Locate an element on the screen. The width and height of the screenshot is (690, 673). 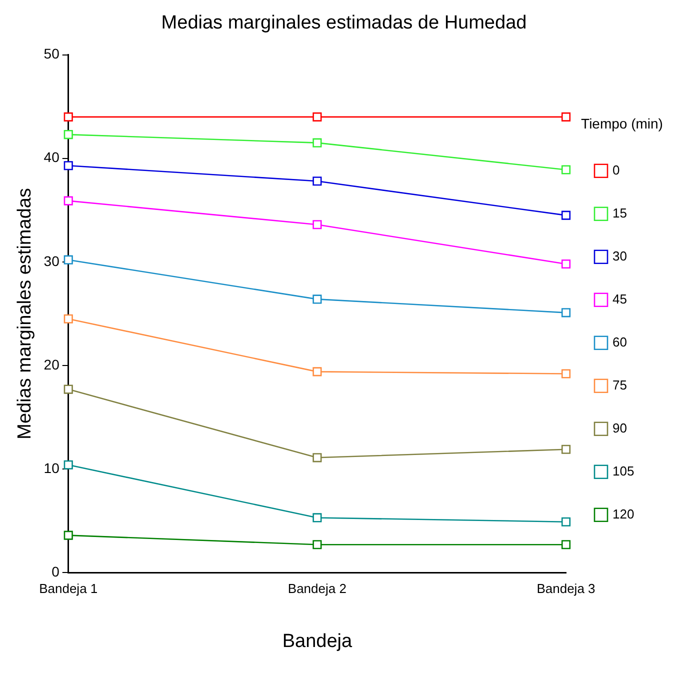
legend-label: 60 is located at coordinates (619, 342).